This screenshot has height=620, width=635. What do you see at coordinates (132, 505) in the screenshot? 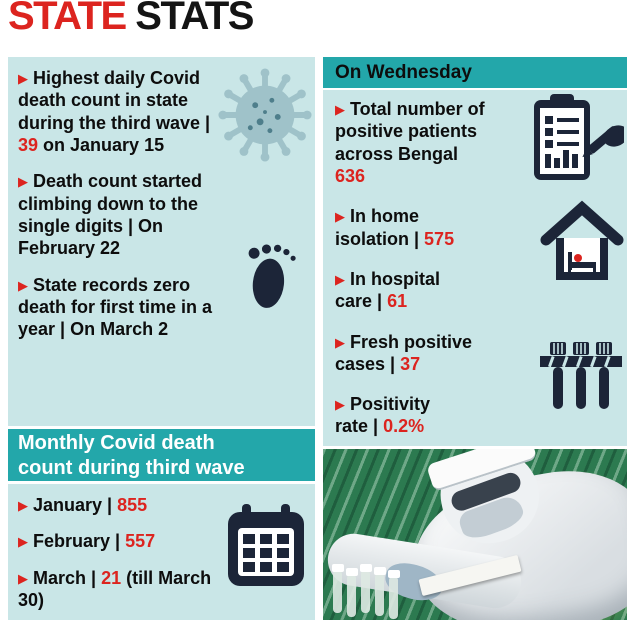
I see `stat-value: 855` at bounding box center [132, 505].